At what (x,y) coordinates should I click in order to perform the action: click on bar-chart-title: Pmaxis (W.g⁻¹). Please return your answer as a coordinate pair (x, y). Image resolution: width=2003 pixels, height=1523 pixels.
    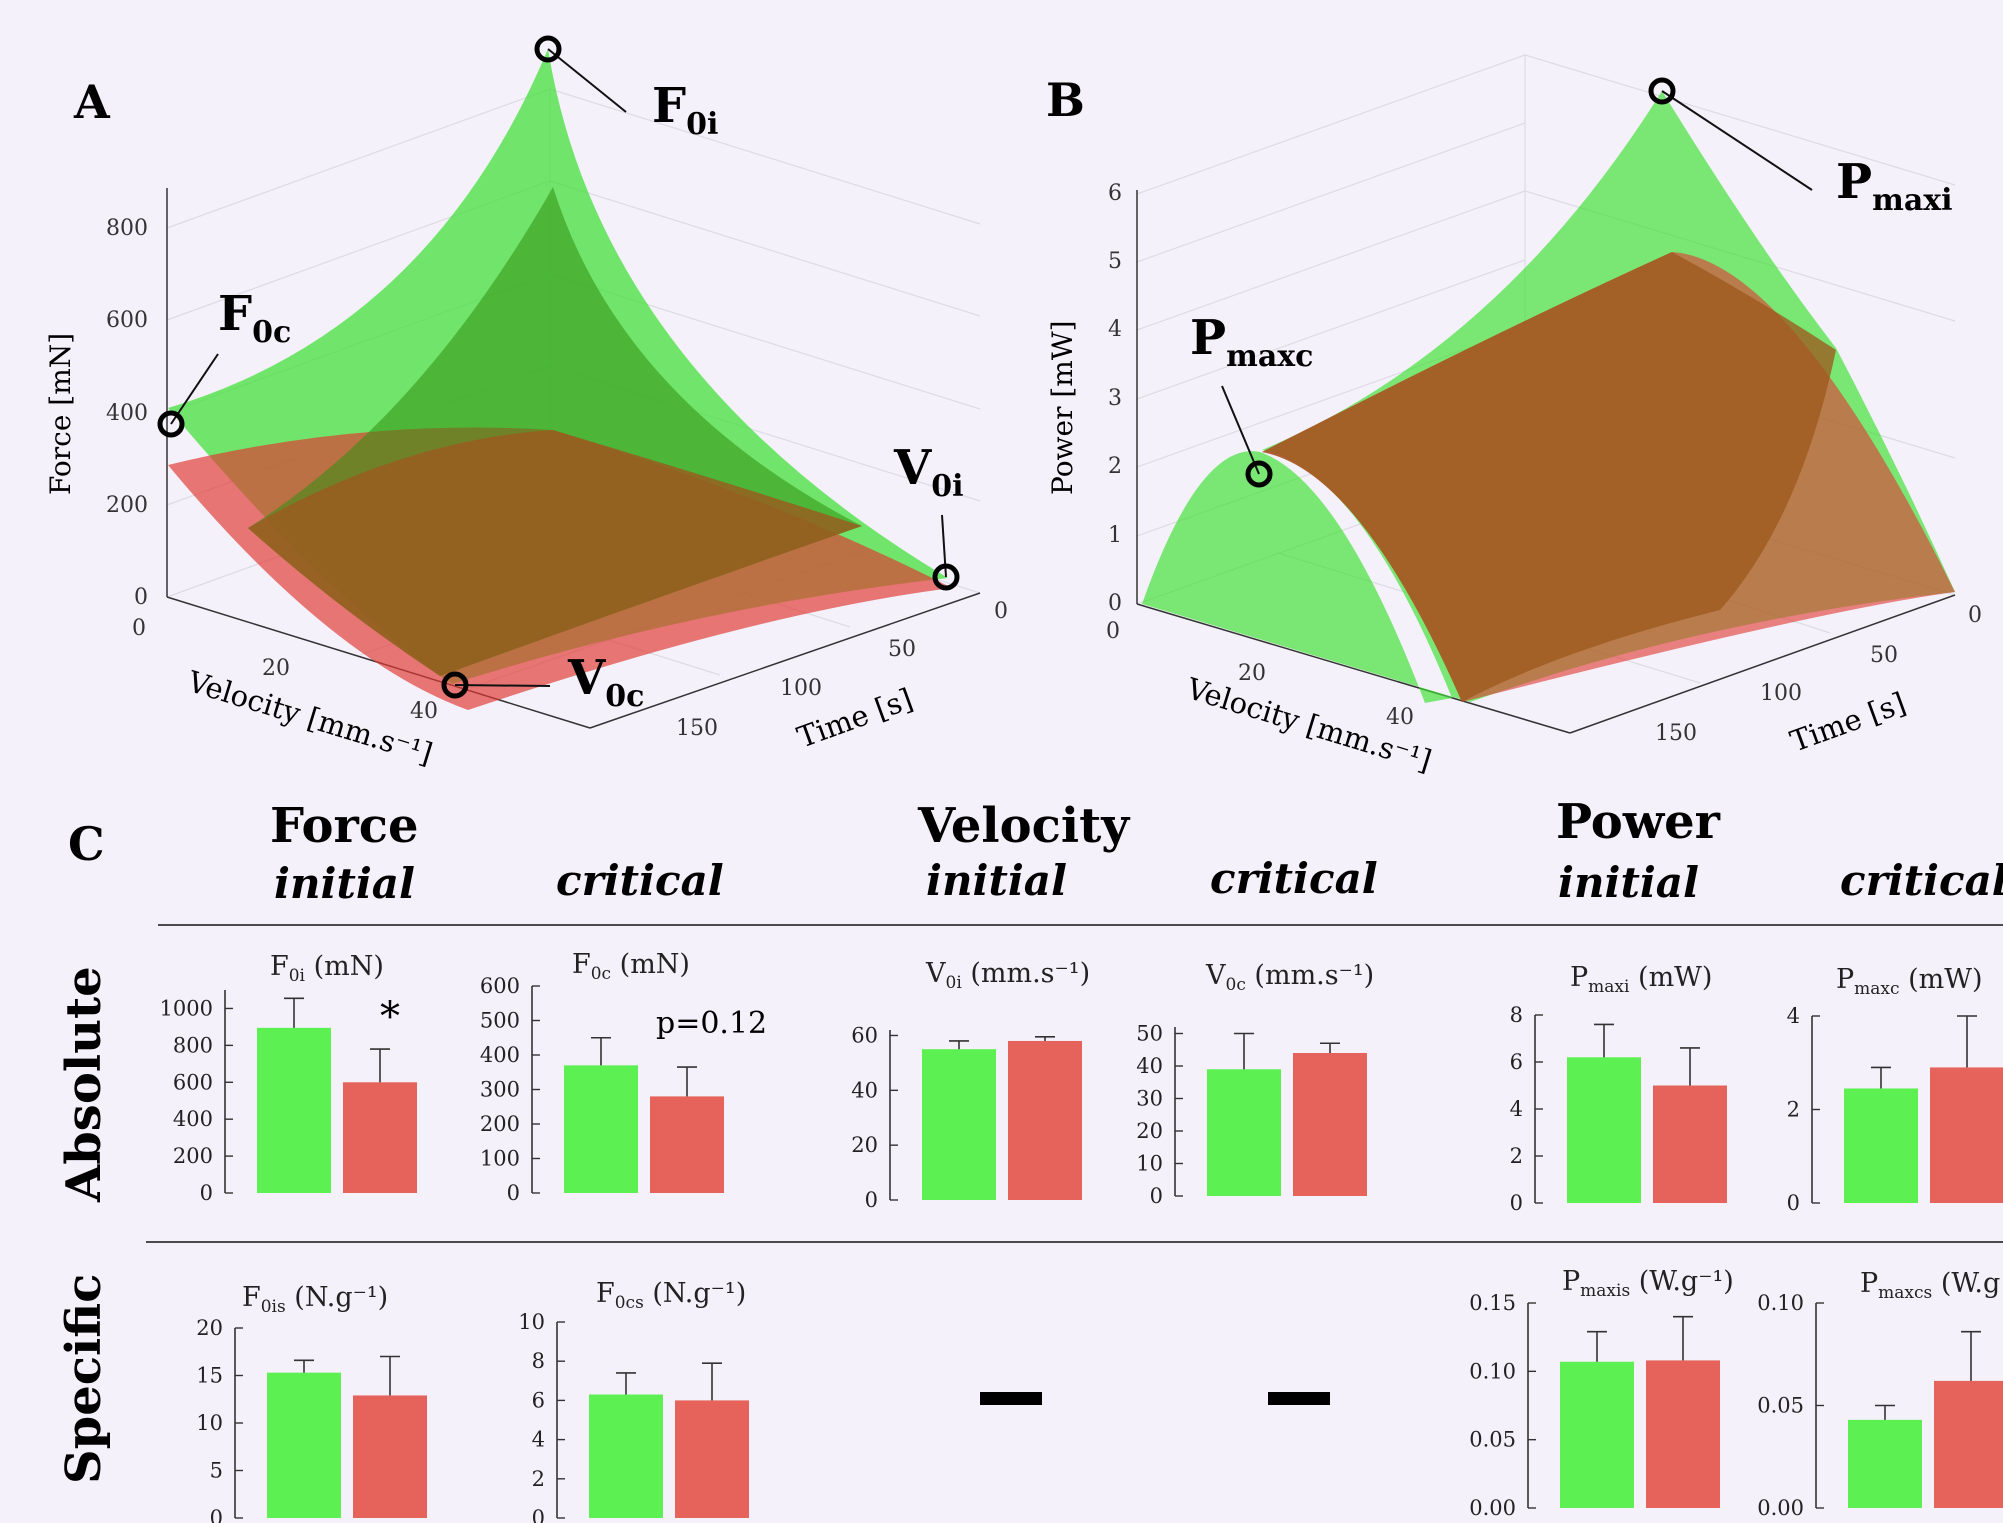
    Looking at the image, I should click on (1648, 1283).